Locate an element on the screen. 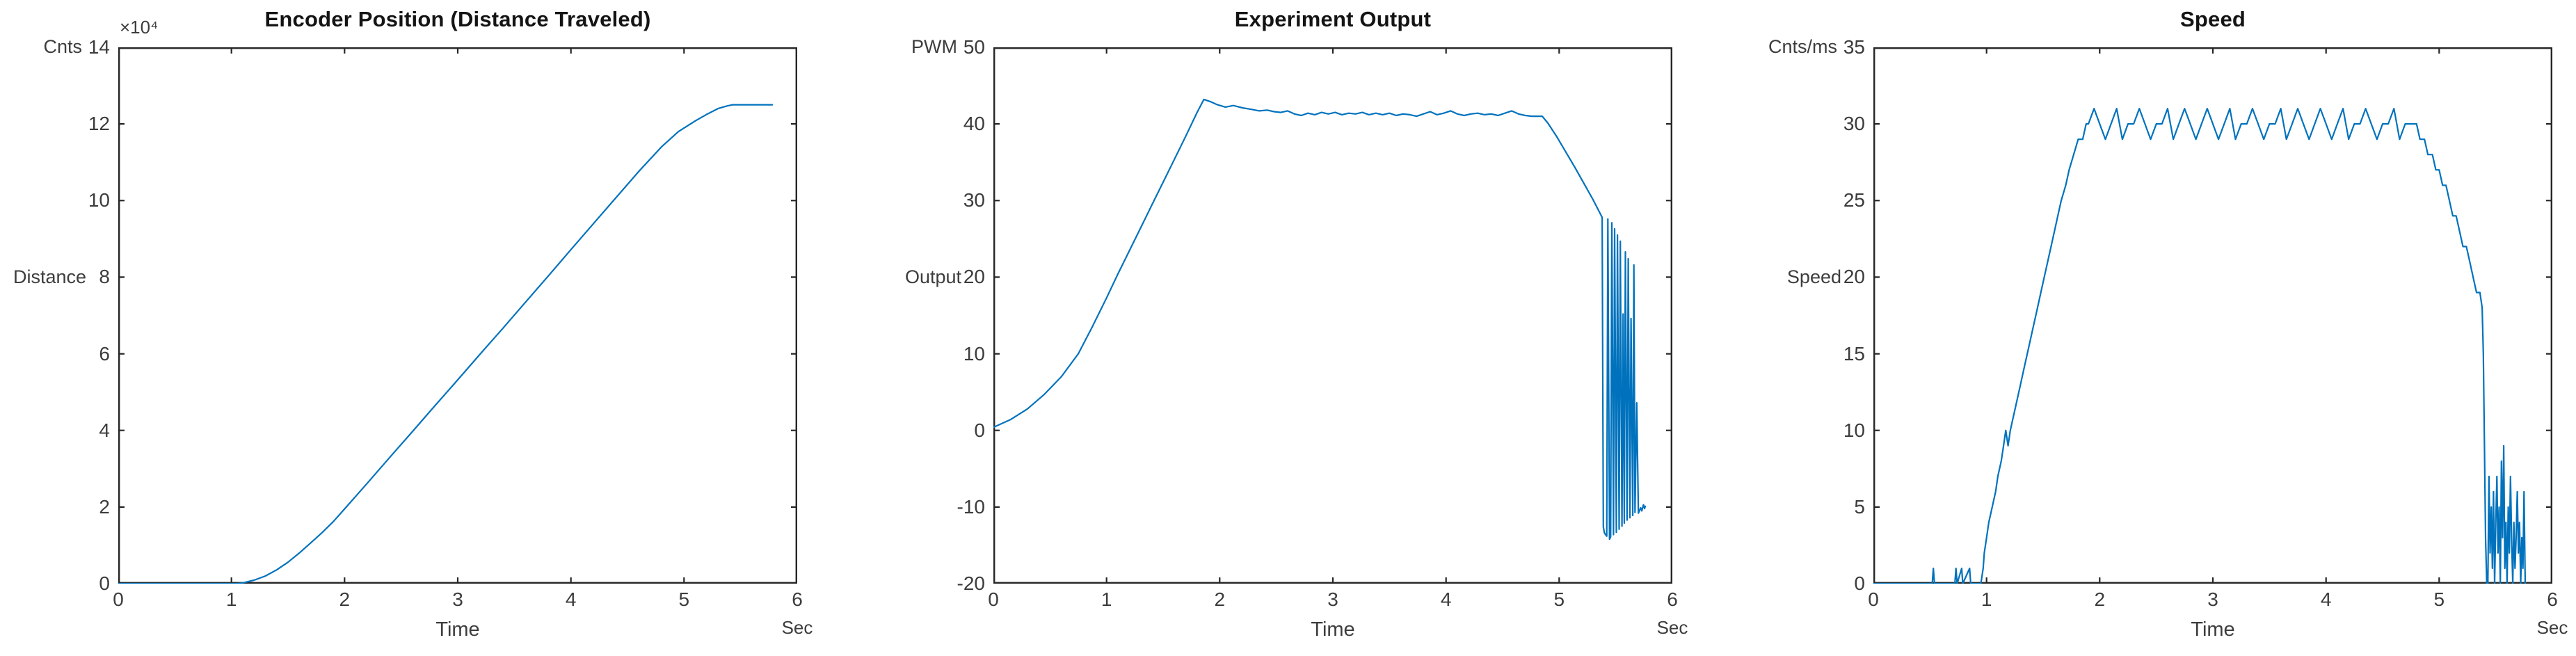 Image resolution: width=2576 pixels, height=656 pixels. chart-title: Speed is located at coordinates (2212, 19).